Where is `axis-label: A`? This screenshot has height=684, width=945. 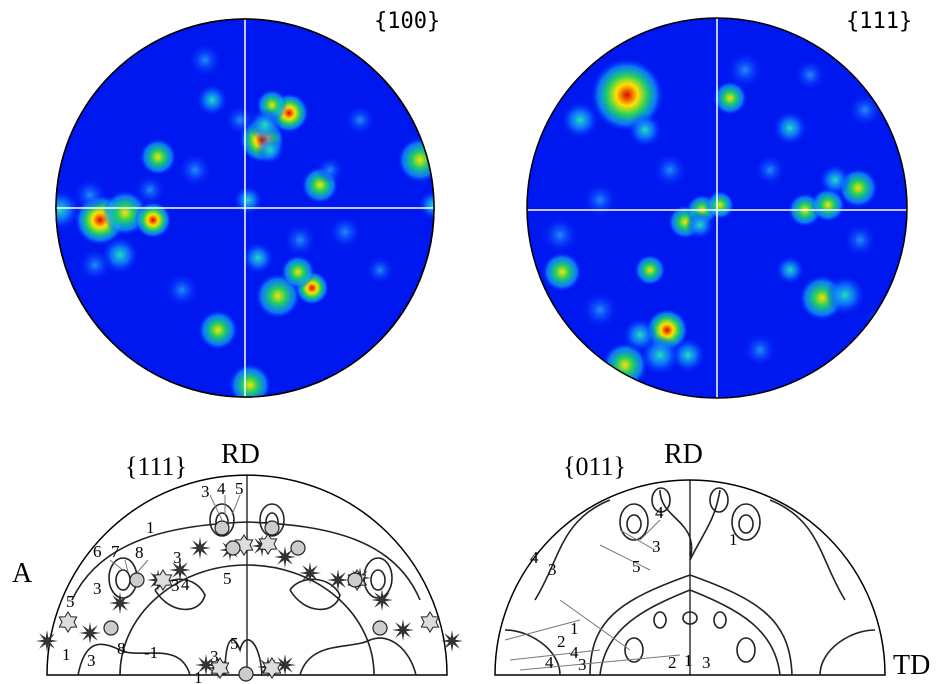
axis-label: A is located at coordinates (22, 573).